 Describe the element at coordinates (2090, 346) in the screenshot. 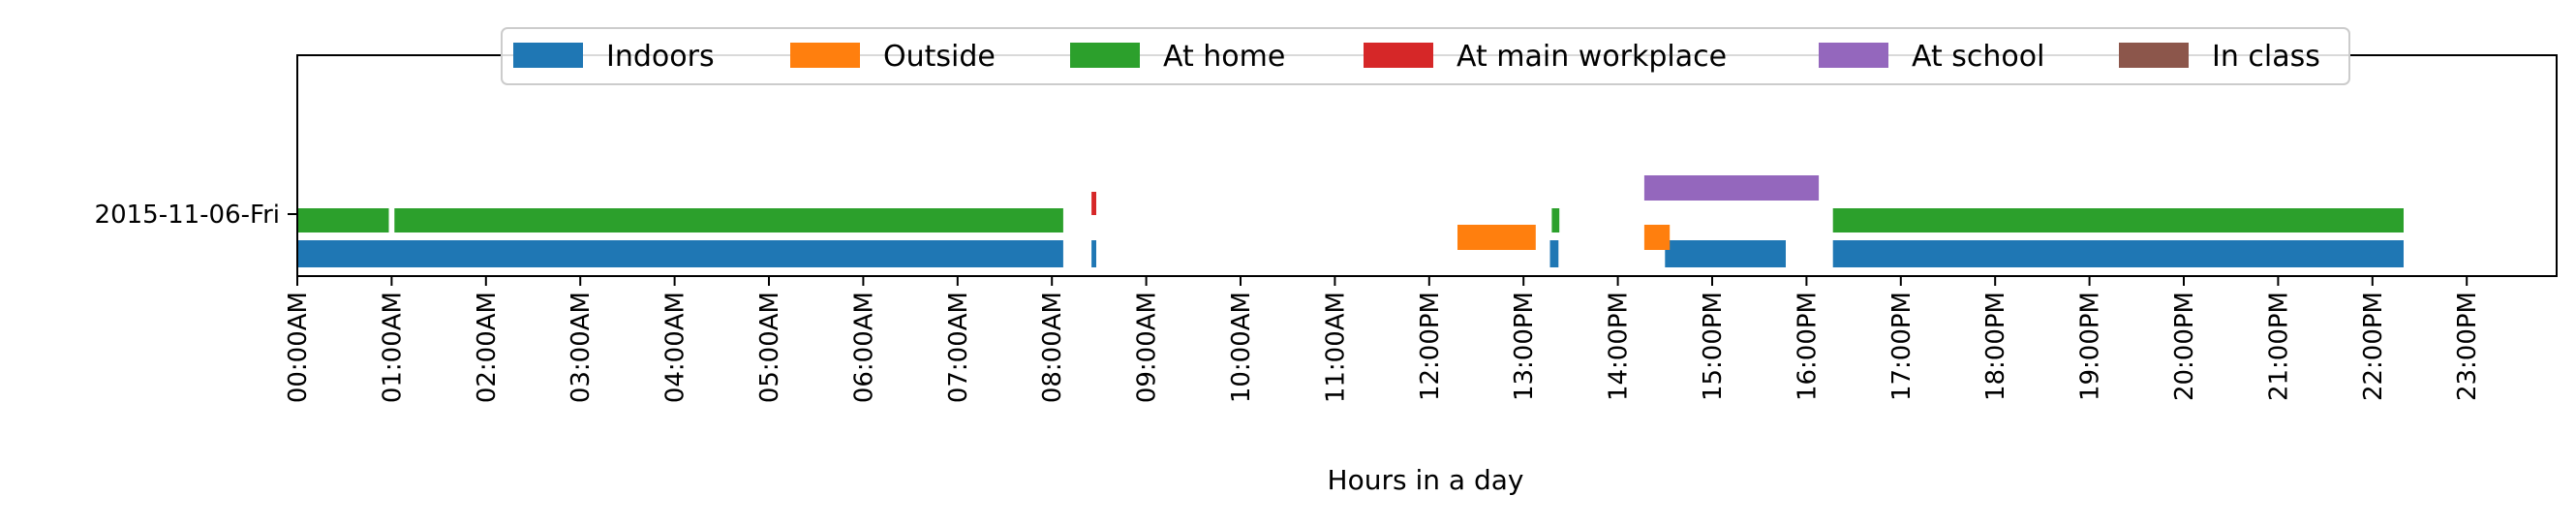

I see `x-tick-label: 19:00PM` at that location.